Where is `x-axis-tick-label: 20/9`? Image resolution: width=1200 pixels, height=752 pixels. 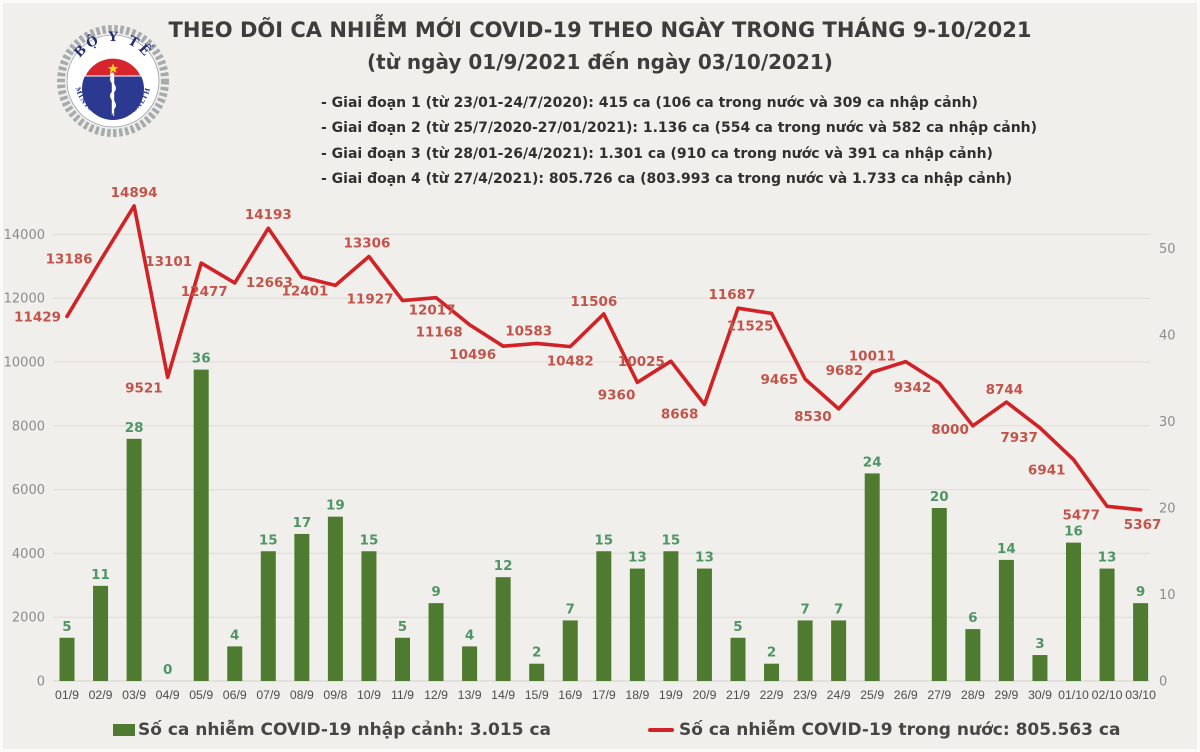
x-axis-tick-label: 20/9 is located at coordinates (704, 695).